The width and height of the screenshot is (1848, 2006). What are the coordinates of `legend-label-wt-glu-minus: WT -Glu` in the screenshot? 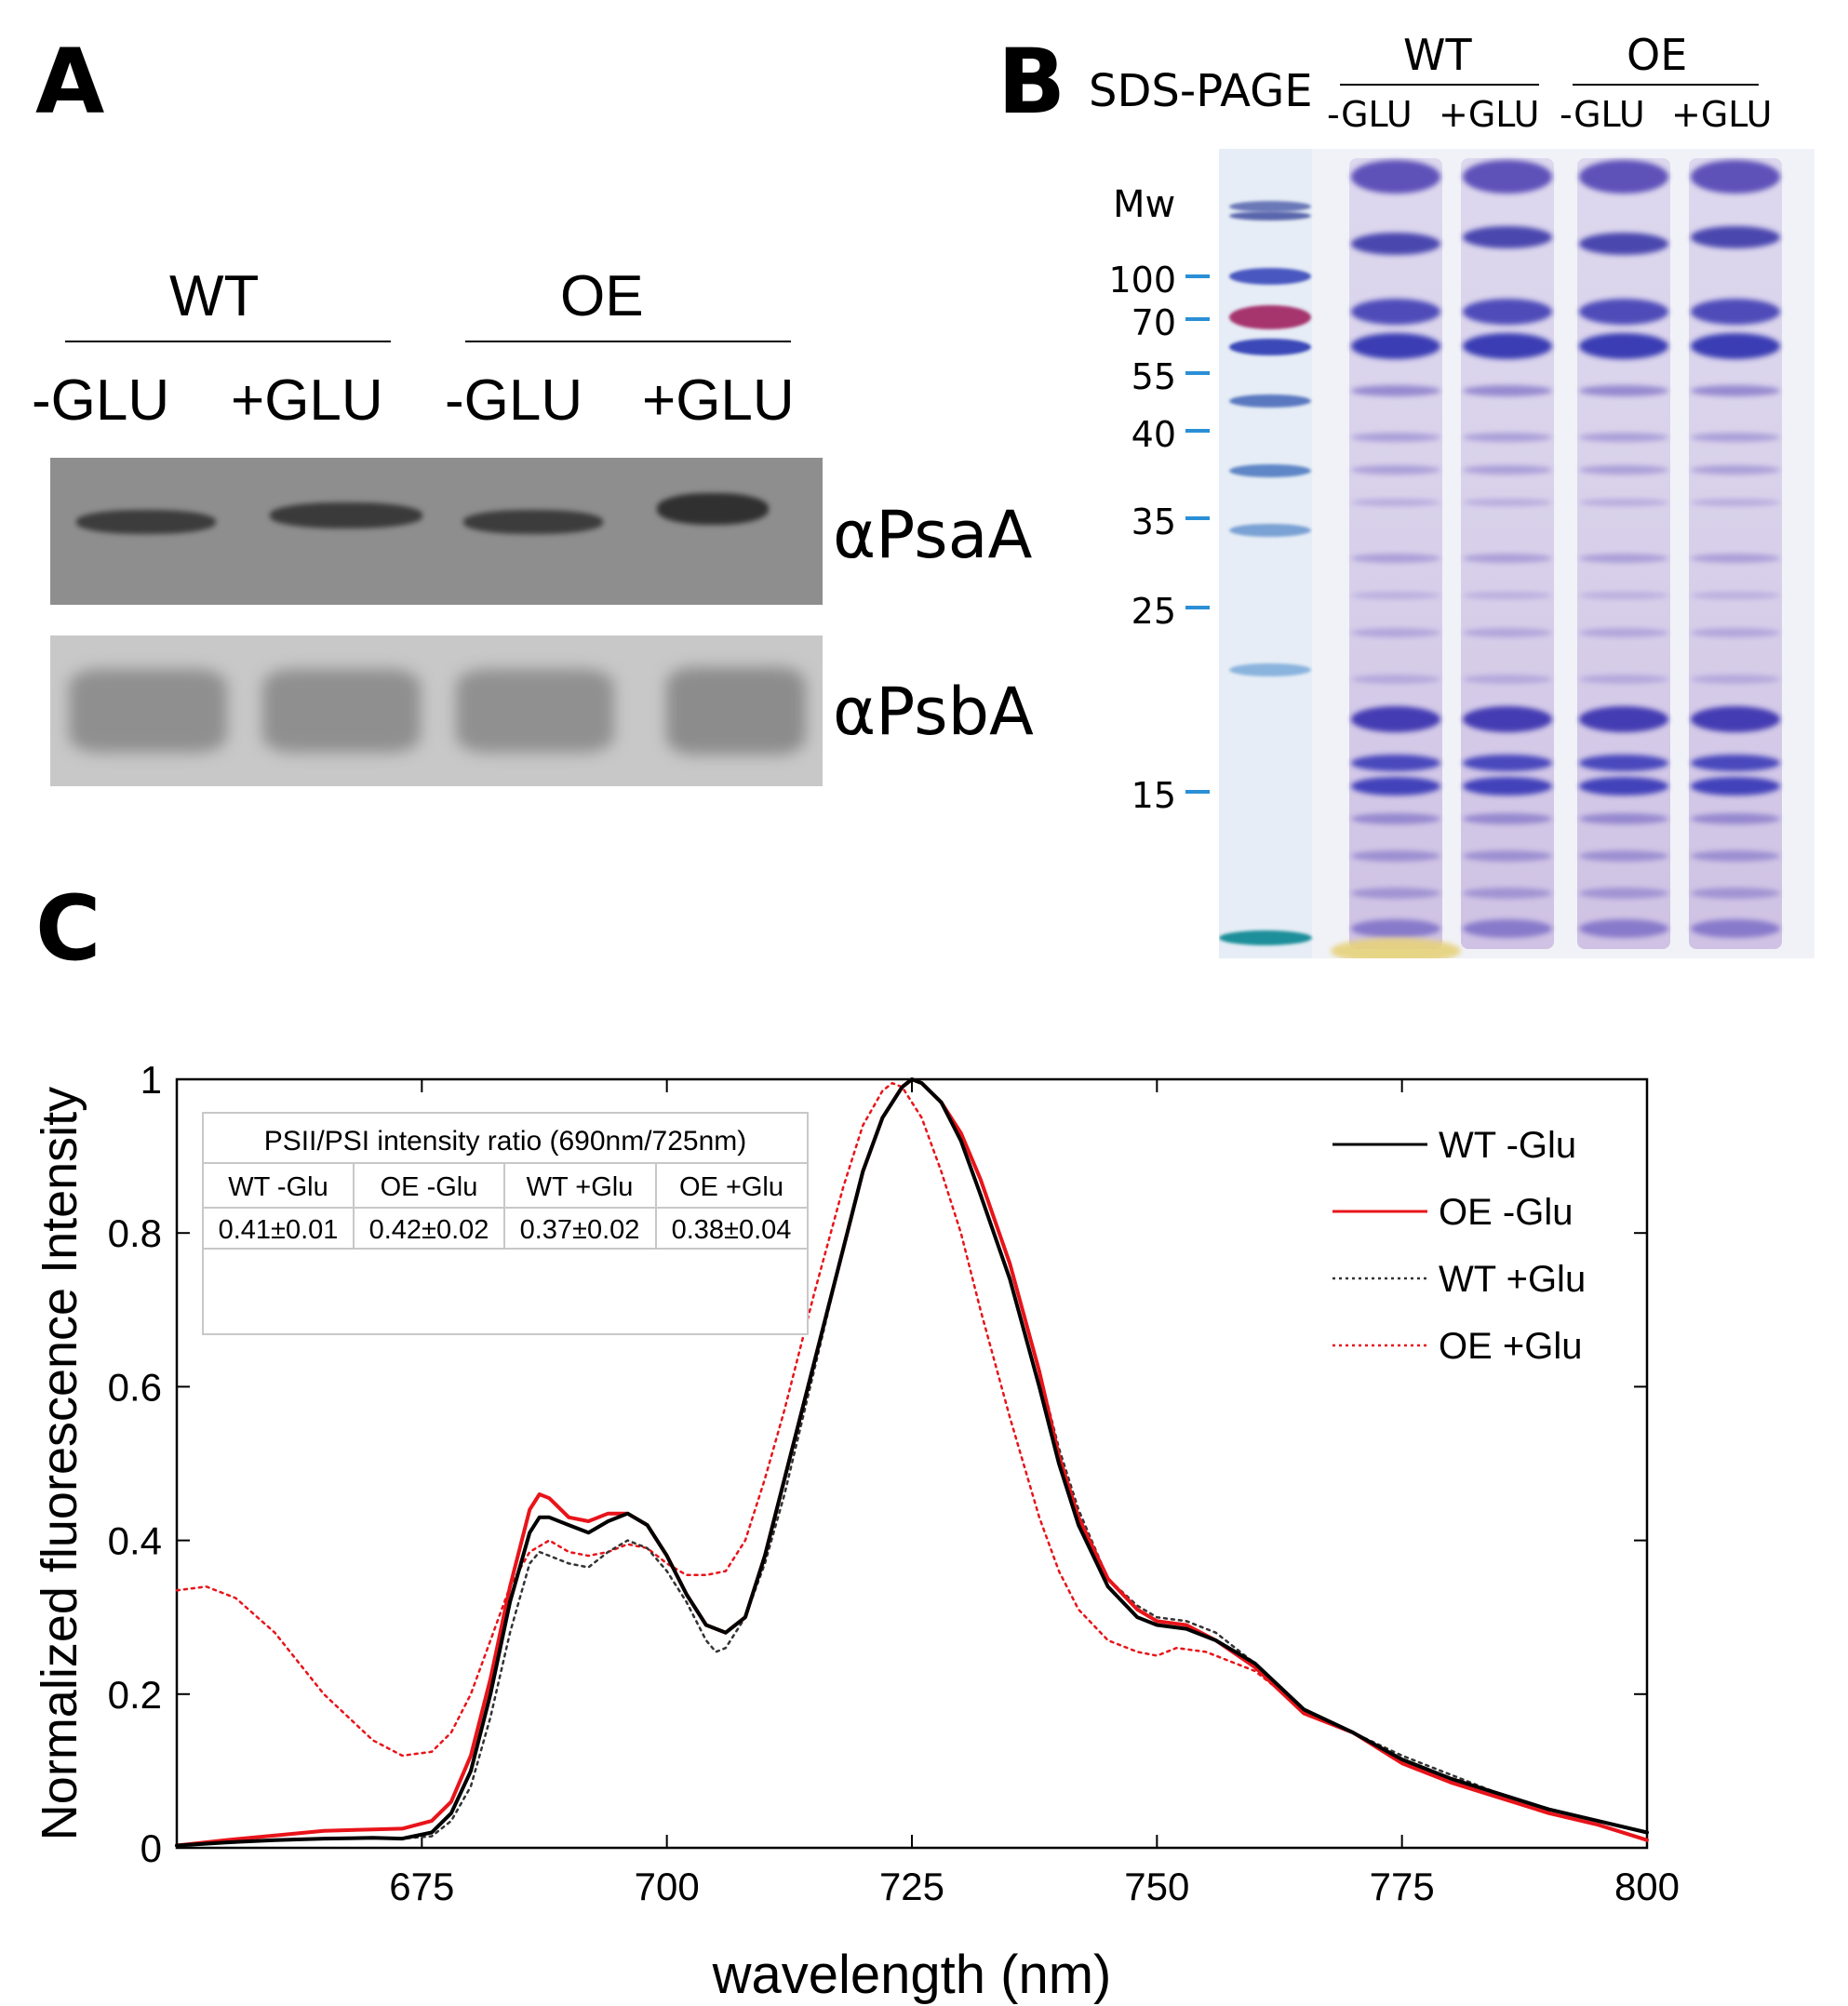 It's located at (1507, 1146).